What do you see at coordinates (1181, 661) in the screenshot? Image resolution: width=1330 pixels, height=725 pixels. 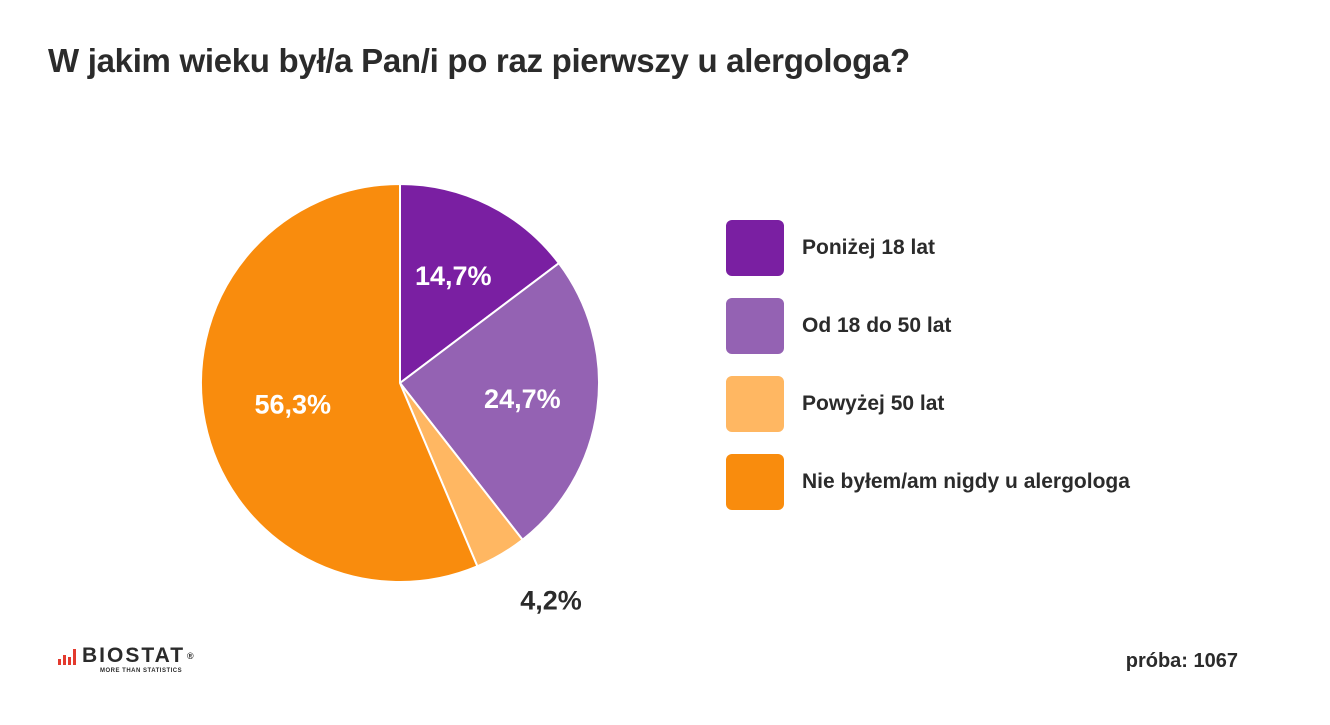 I see `sample-size: próba: 1067` at bounding box center [1181, 661].